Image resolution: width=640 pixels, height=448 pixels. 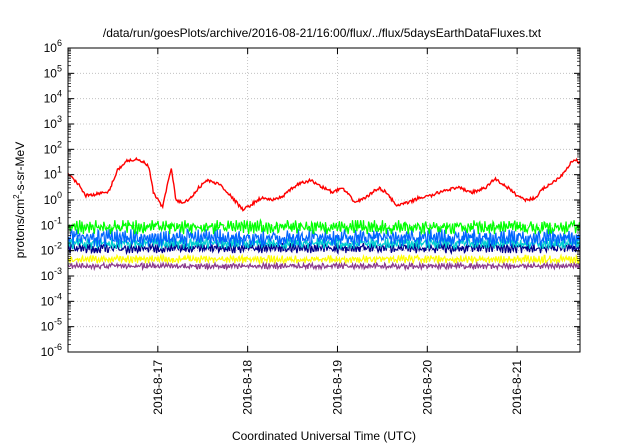 I want to click on y-tick-label: 10⁻⁵, so click(x=51, y=325).